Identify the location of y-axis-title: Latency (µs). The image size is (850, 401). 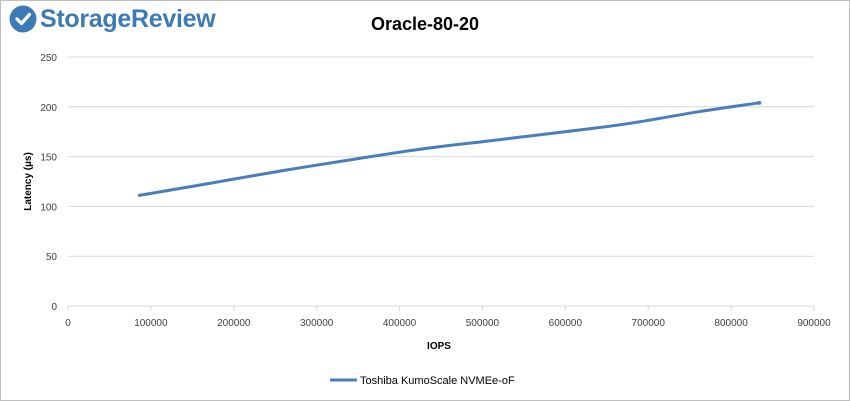
(28, 181).